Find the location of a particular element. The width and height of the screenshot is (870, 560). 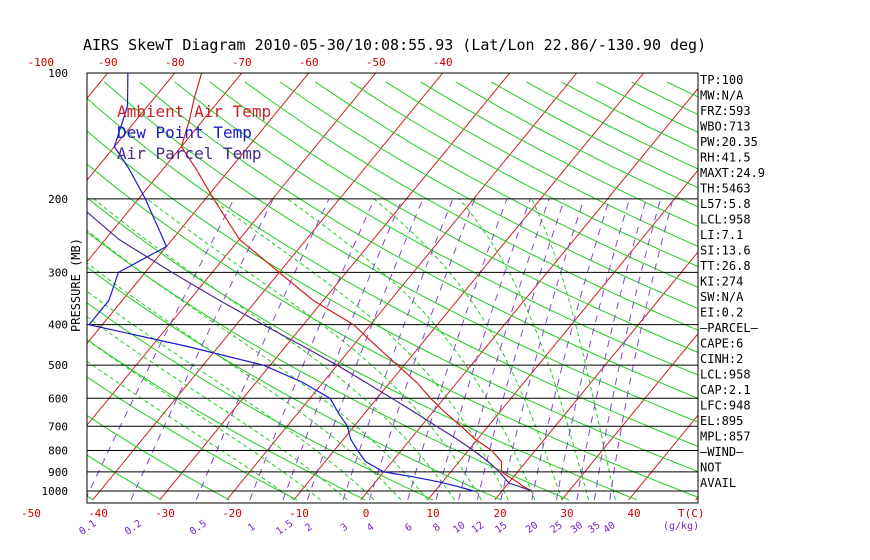

stability-index-label: CAP:2.1 is located at coordinates (725, 390).